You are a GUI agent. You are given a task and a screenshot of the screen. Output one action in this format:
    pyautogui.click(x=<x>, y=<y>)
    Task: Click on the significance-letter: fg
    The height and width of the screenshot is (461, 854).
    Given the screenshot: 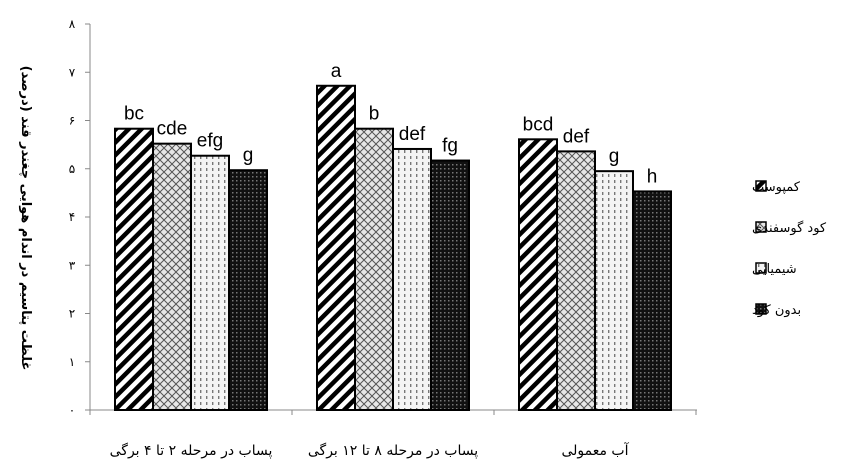 What is the action you would take?
    pyautogui.click(x=450, y=146)
    